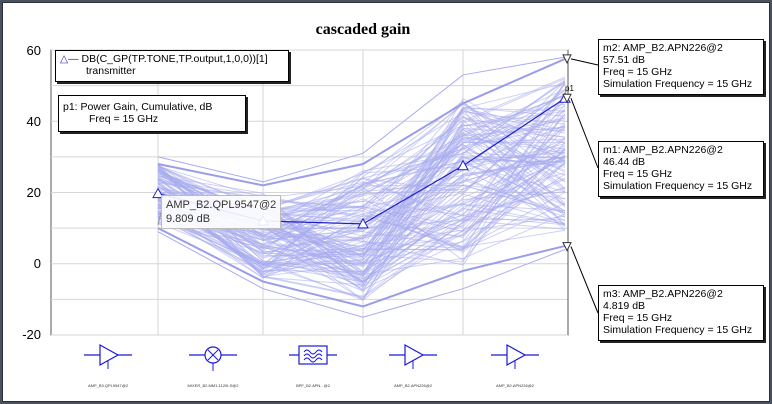 The height and width of the screenshot is (404, 772). What do you see at coordinates (221, 205) in the screenshot?
I see `annotation-name: AMP_B2.QPL9547@2` at bounding box center [221, 205].